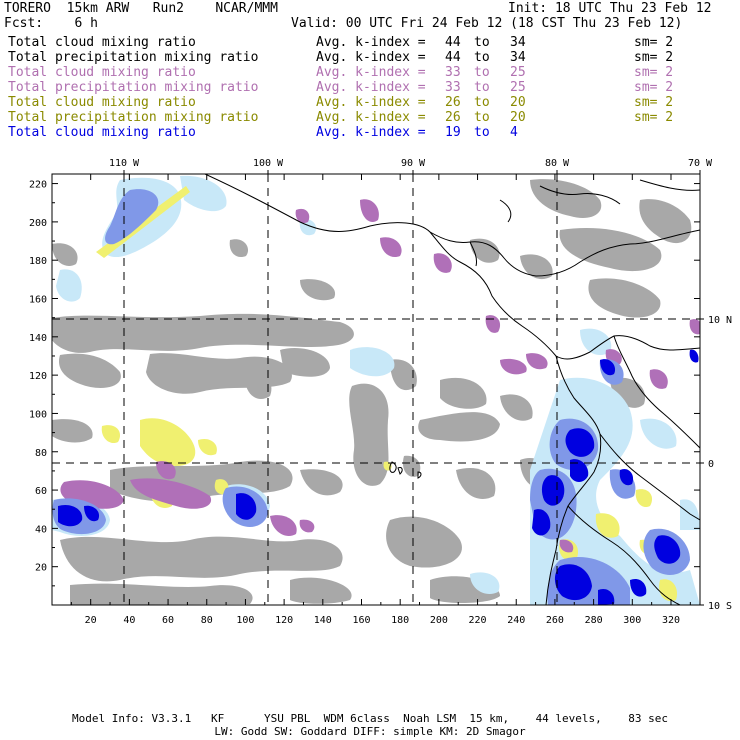  What do you see at coordinates (478, 620) in the screenshot?
I see `x-tick-label: 220` at bounding box center [478, 620].